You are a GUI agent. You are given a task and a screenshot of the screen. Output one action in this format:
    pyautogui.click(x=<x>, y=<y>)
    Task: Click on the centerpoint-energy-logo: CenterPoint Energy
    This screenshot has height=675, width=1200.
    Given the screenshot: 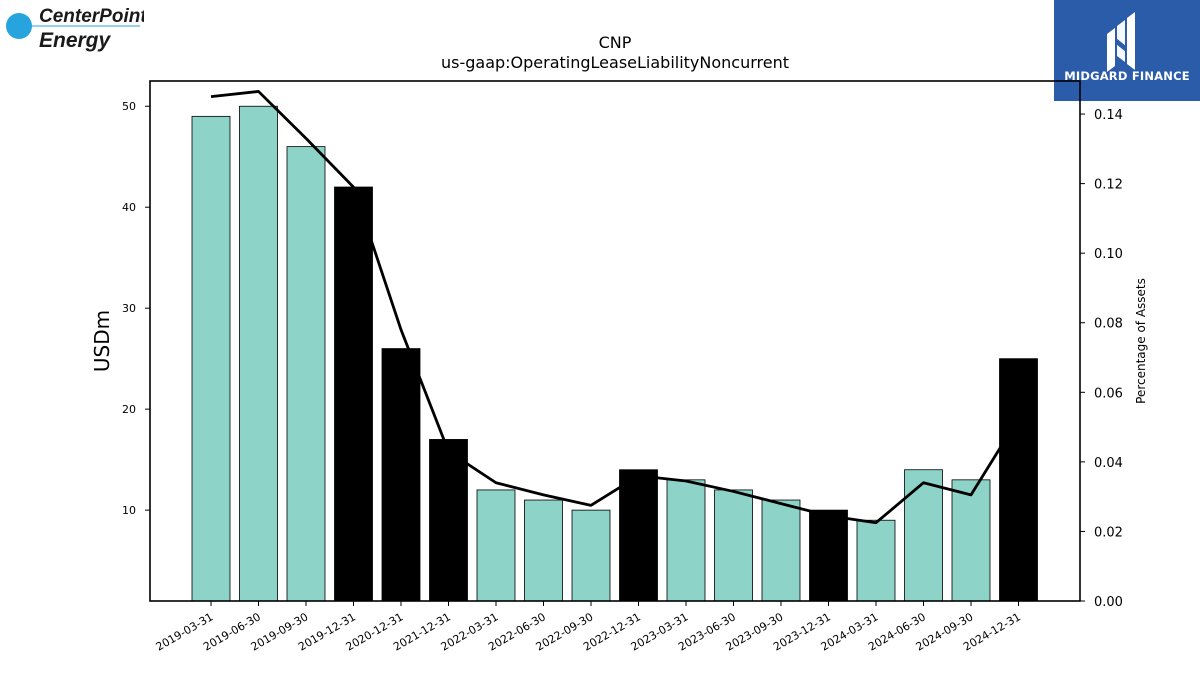 What is the action you would take?
    pyautogui.click(x=75, y=29)
    